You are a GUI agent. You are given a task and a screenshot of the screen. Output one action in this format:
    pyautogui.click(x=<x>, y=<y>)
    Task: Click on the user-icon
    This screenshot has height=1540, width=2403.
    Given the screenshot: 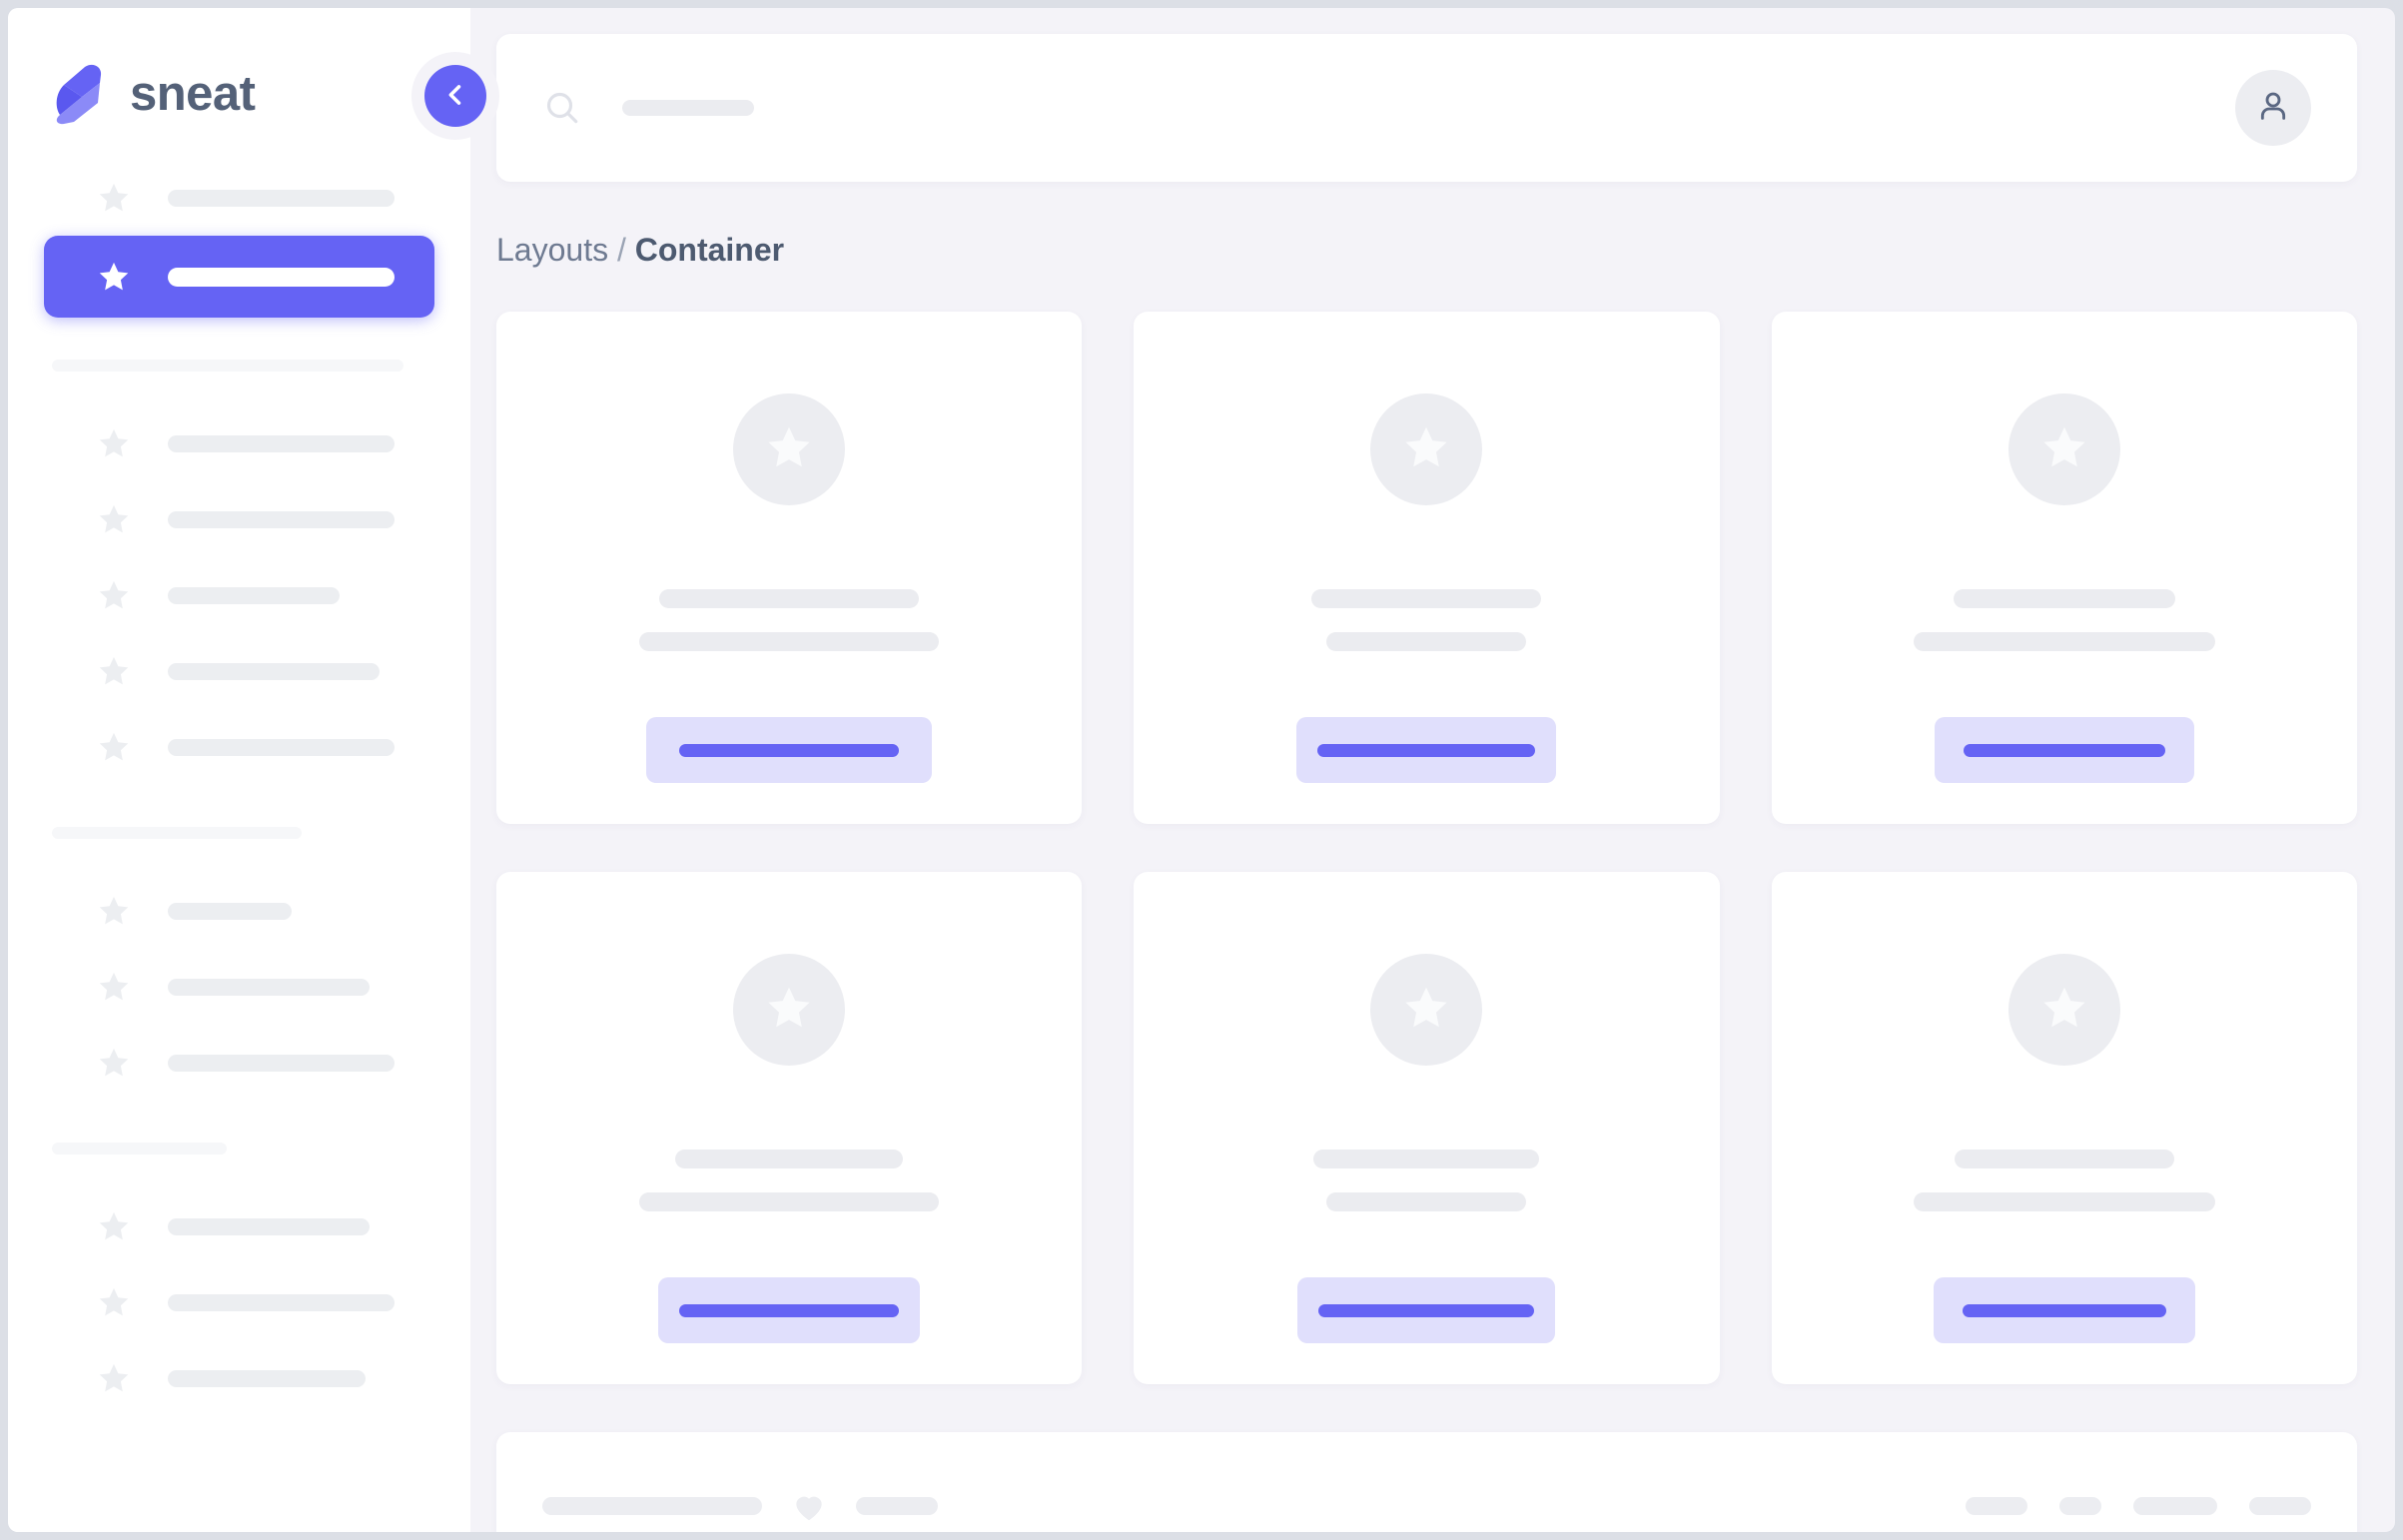 What is the action you would take?
    pyautogui.click(x=2273, y=108)
    